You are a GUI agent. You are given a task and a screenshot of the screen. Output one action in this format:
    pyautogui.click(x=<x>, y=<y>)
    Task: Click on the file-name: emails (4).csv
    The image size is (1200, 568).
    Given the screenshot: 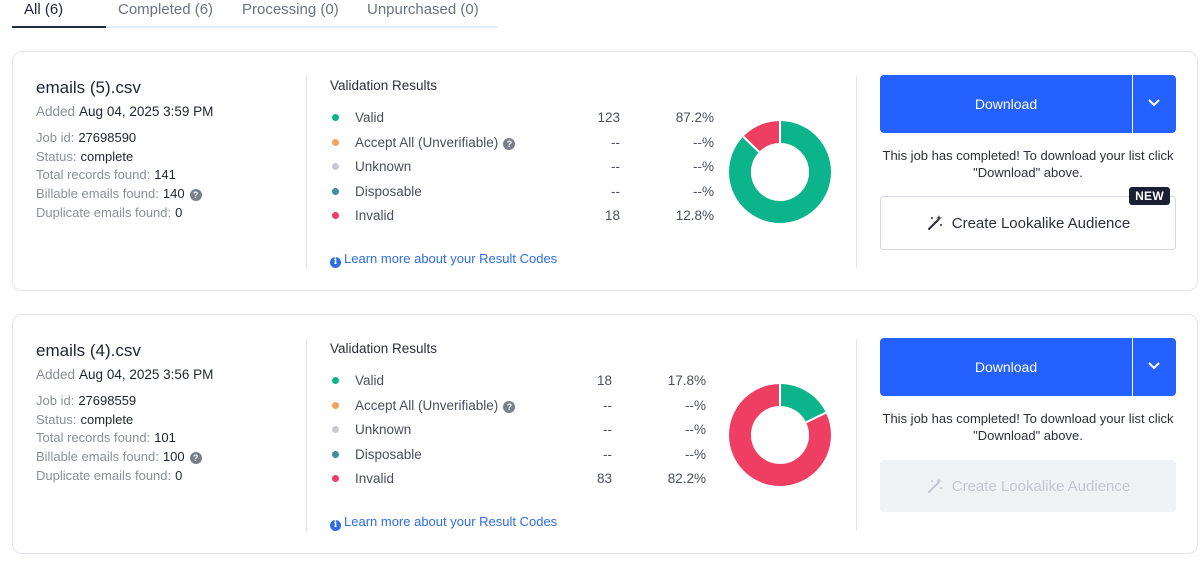 What is the action you would take?
    pyautogui.click(x=88, y=350)
    